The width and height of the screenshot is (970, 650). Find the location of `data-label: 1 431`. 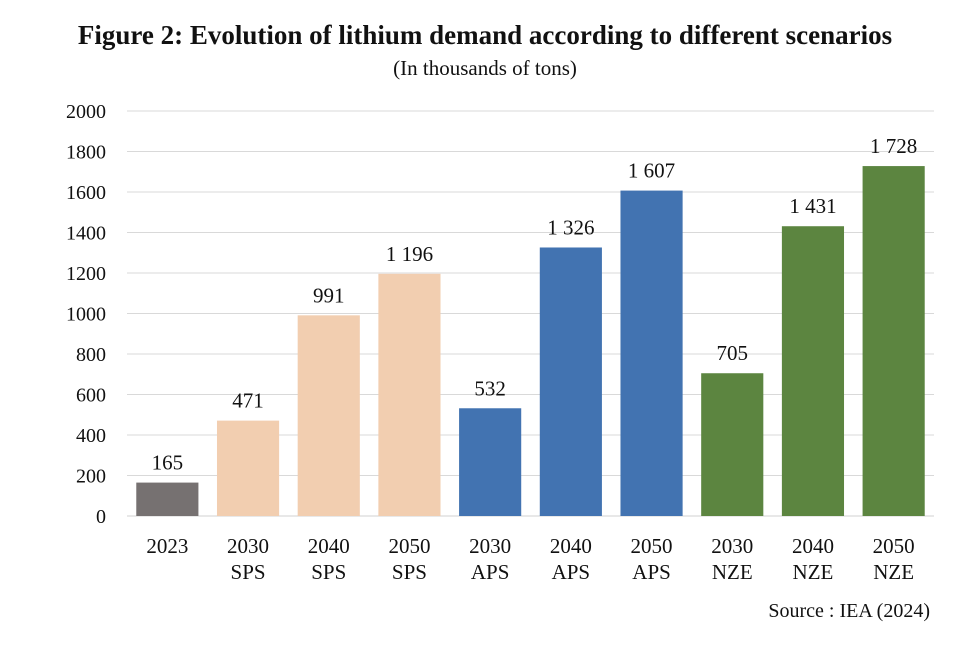

data-label: 1 431 is located at coordinates (812, 206).